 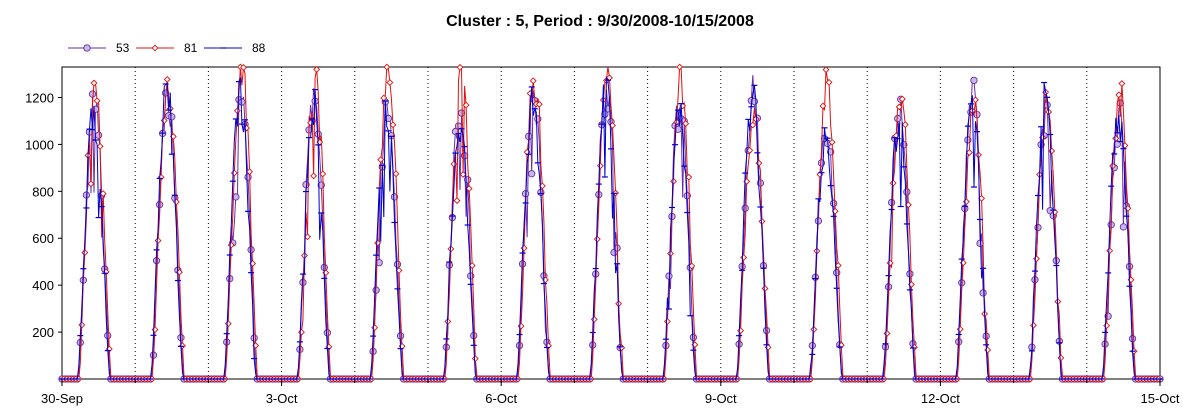 What do you see at coordinates (1159, 398) in the screenshot?
I see `x-tick-label: 15-Oct` at bounding box center [1159, 398].